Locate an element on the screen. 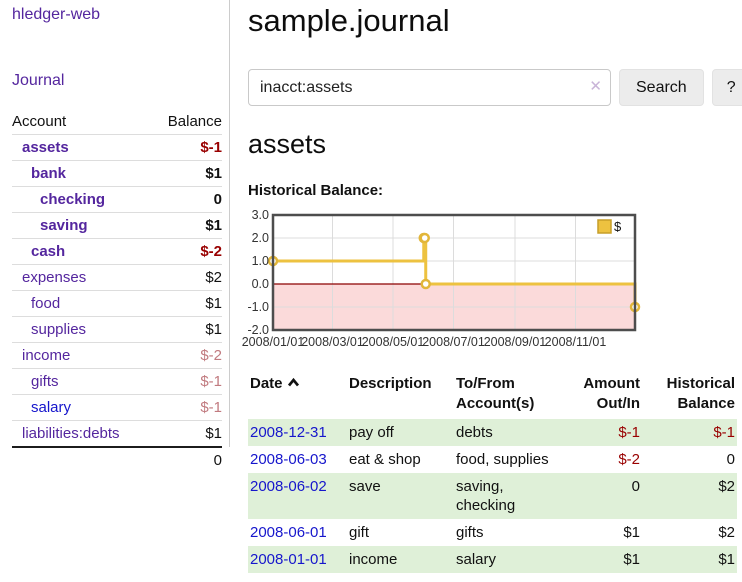  account-balance: $2 is located at coordinates (186, 277).